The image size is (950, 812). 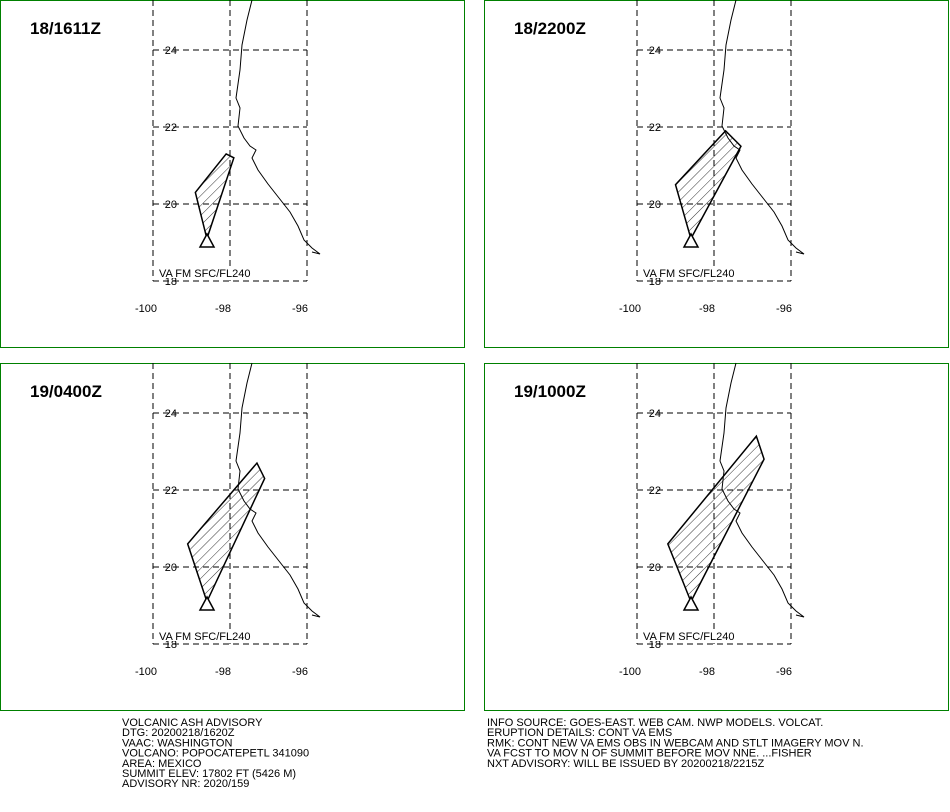 What do you see at coordinates (178, 733) in the screenshot?
I see `advisory-line: DTG: 20200218/1620Z` at bounding box center [178, 733].